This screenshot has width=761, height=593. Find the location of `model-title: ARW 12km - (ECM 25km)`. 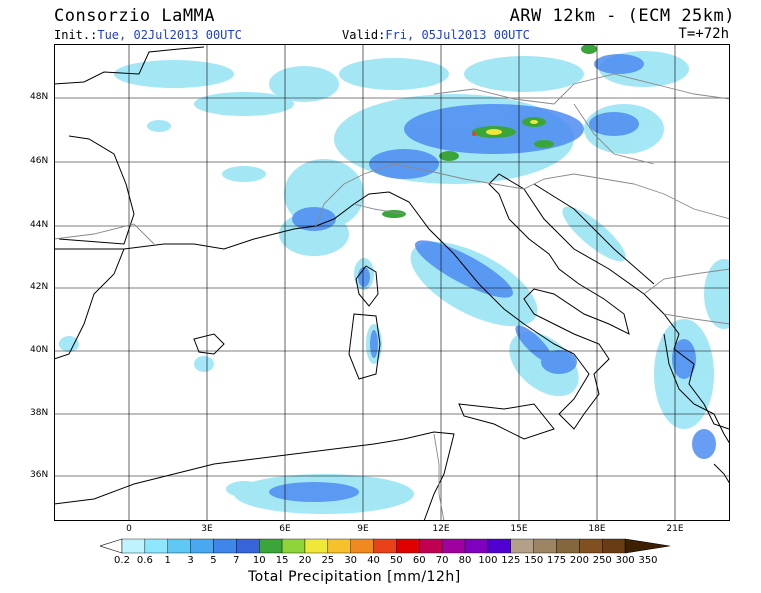

model-title: ARW 12km - (ECM 25km) is located at coordinates (622, 16).